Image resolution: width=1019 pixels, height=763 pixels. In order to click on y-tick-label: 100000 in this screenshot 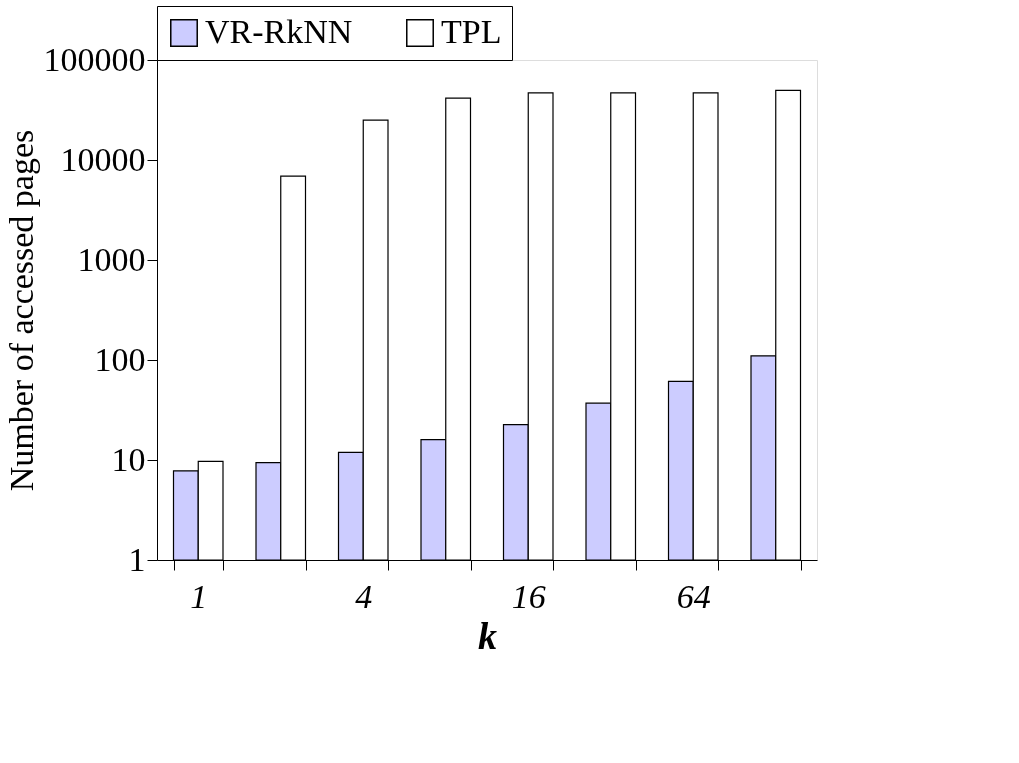, I will do `click(94, 59)`.